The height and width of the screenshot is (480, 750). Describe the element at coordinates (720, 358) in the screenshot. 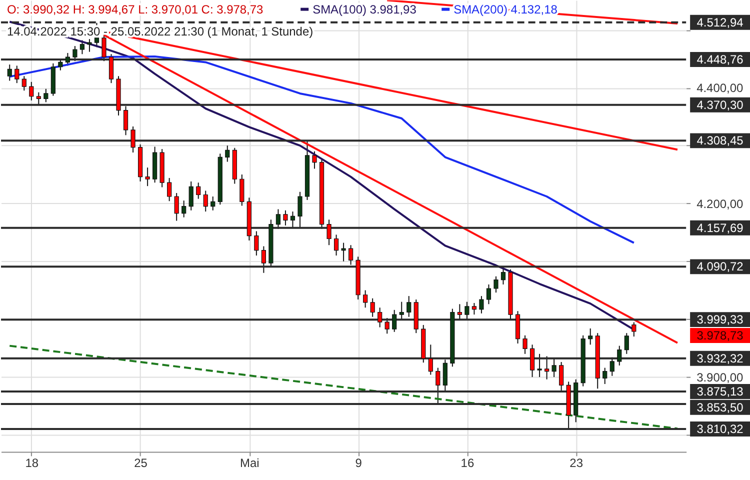

I see `ref-line-label: 3.932,32` at that location.